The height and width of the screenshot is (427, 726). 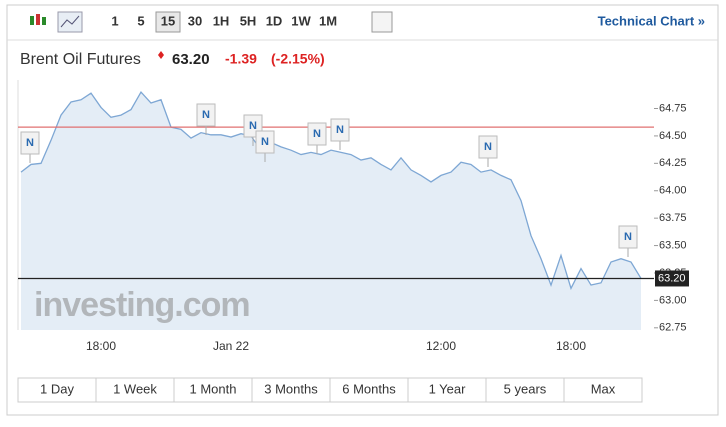 I want to click on interval-button: 1M, so click(x=328, y=20).